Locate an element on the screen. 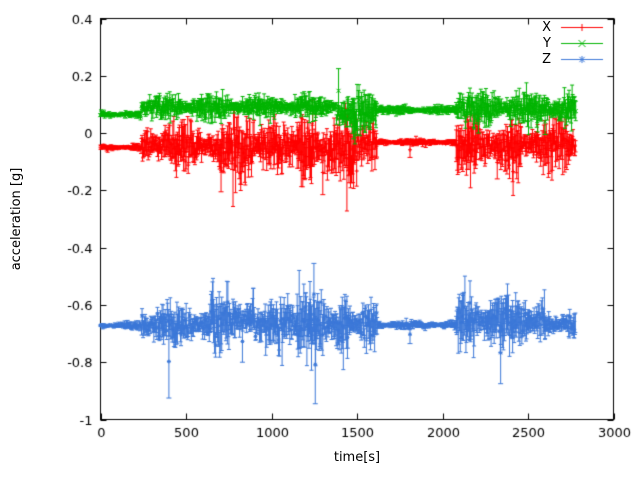 This screenshot has height=480, width=640. legend-label-x: X is located at coordinates (546, 27).